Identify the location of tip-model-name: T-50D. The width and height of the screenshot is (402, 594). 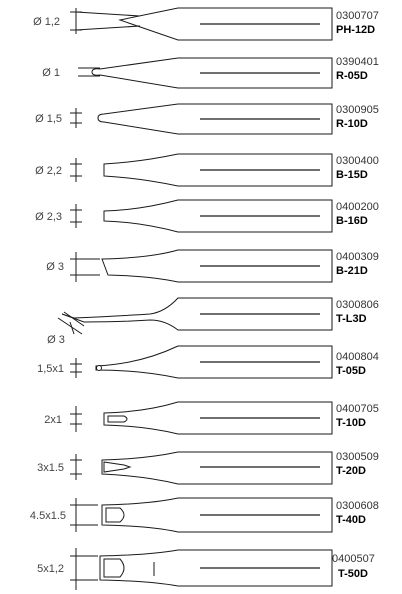
(353, 574).